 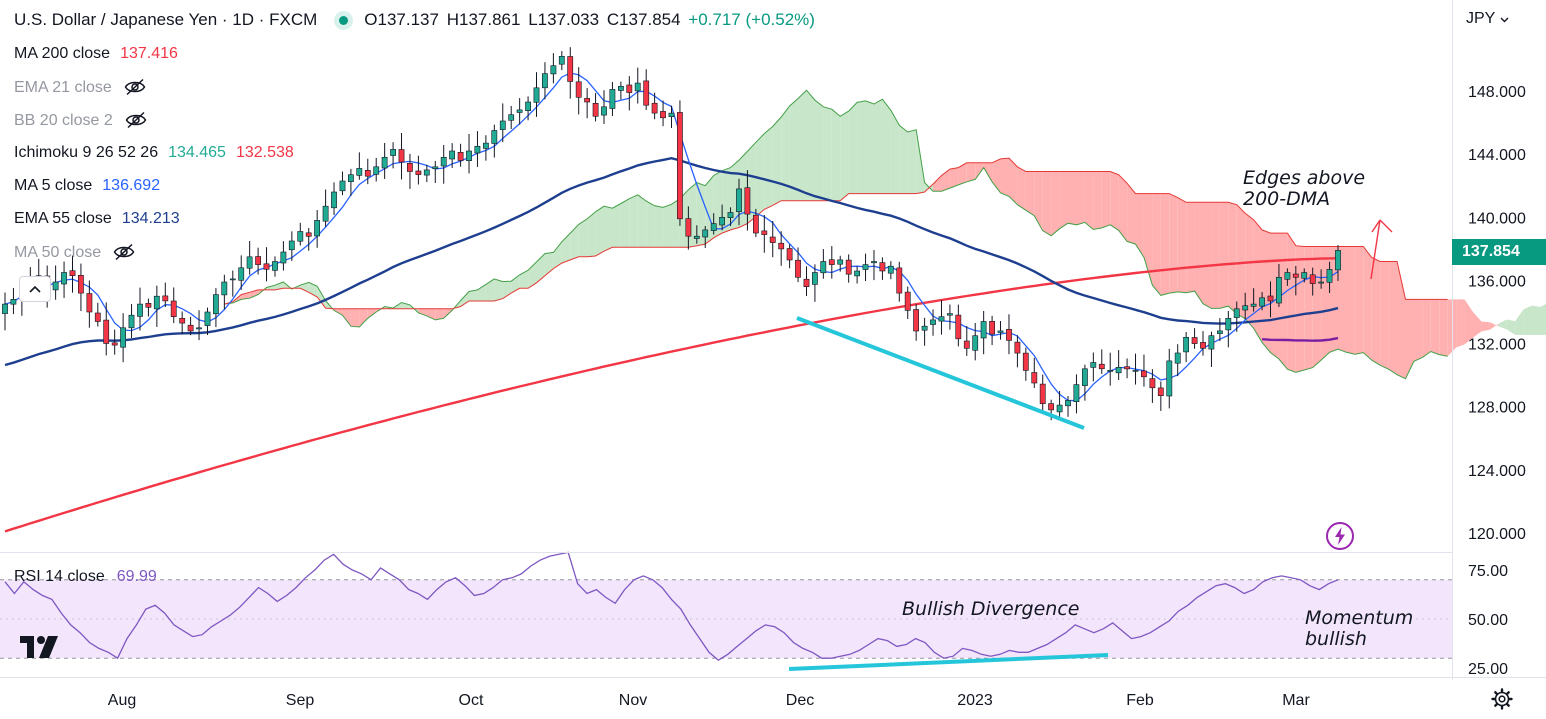 I want to click on rsi-line, so click(x=671, y=606).